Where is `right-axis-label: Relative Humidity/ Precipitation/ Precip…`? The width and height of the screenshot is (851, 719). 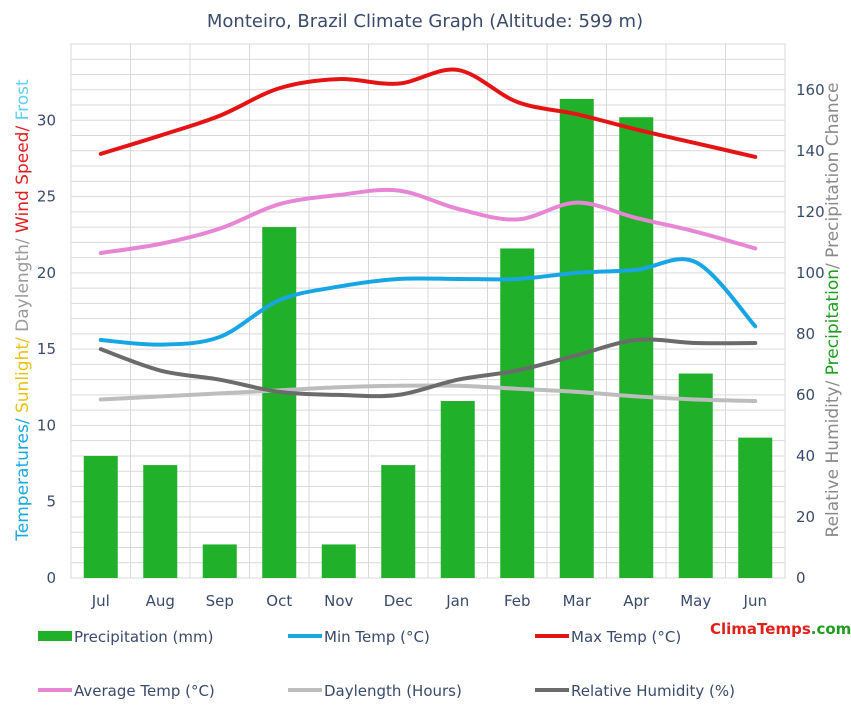 right-axis-label: Relative Humidity/ Precipitation/ Precip… is located at coordinates (833, 310).